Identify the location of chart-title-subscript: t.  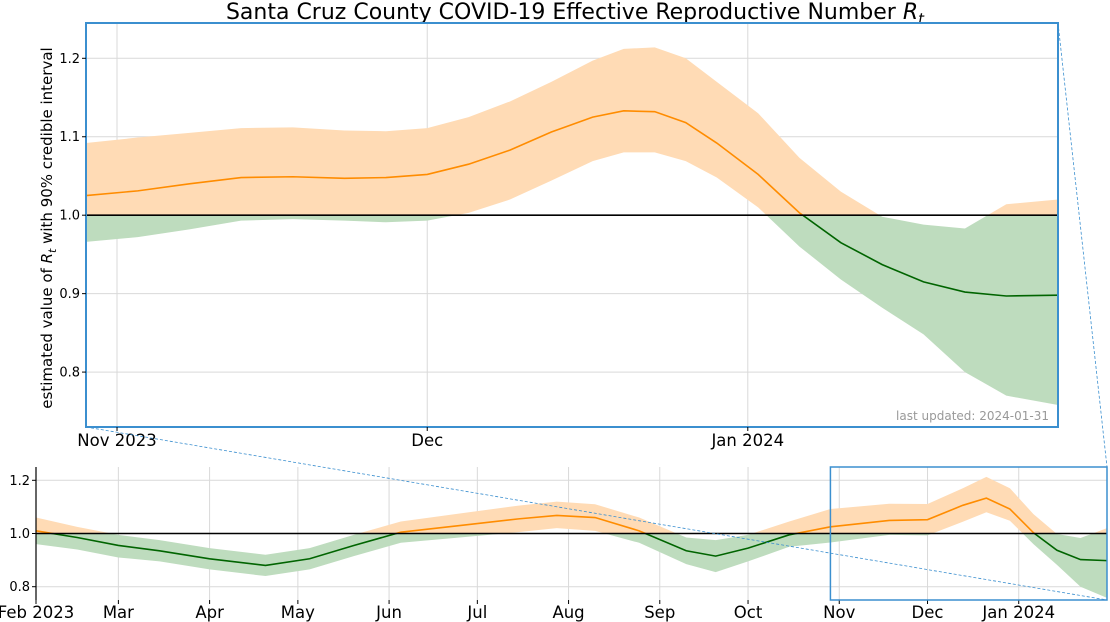
(921, 19).